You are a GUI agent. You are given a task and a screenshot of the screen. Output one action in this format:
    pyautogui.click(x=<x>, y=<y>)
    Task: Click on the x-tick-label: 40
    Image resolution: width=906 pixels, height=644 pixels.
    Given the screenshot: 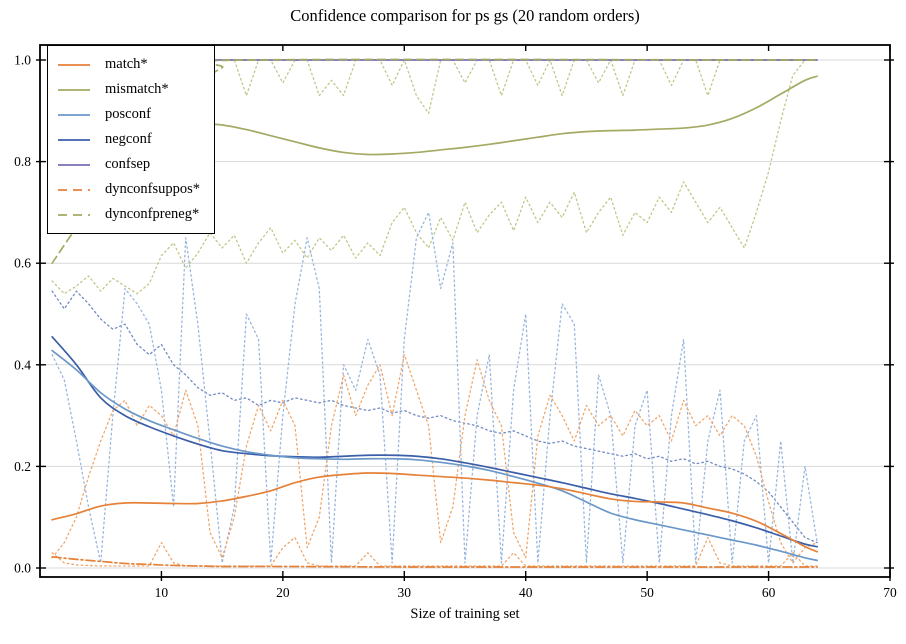 What is the action you would take?
    pyautogui.click(x=526, y=592)
    